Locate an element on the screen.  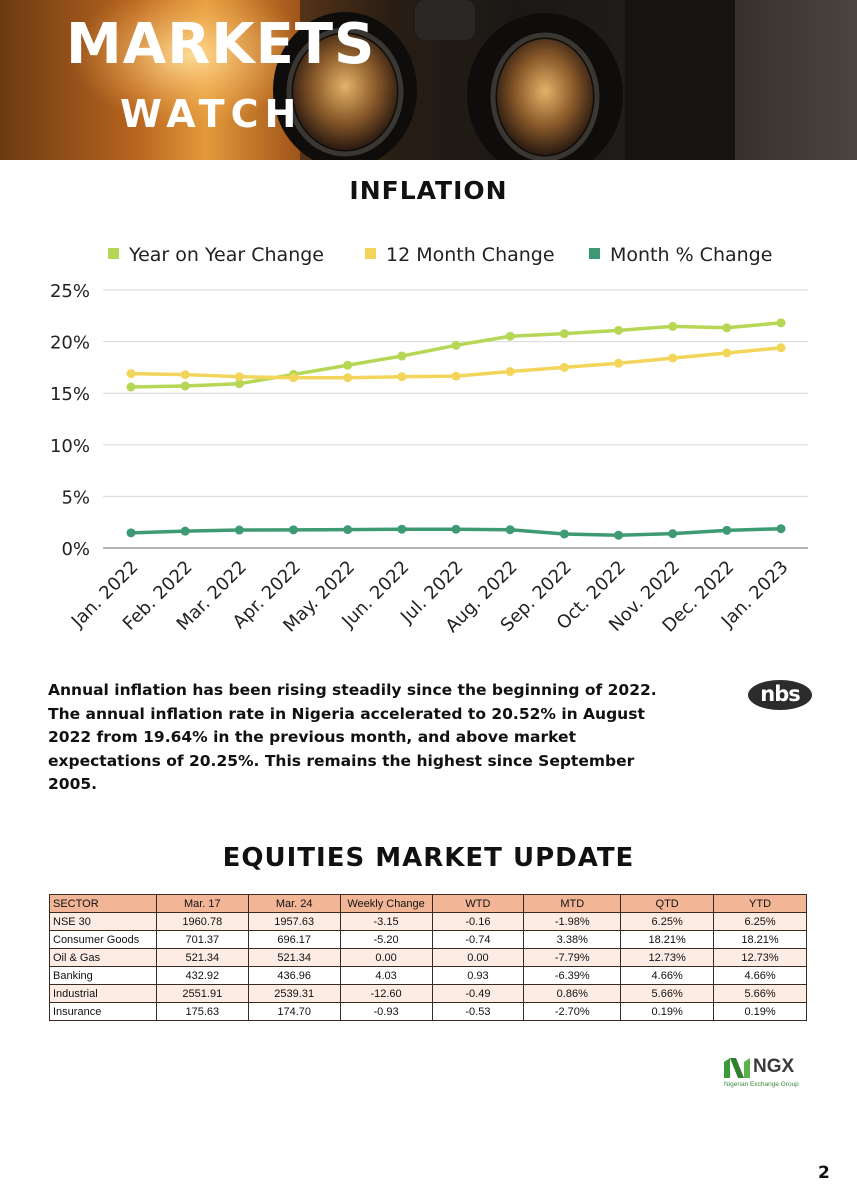
legend-swatch-year-on-year is located at coordinates (113, 253).